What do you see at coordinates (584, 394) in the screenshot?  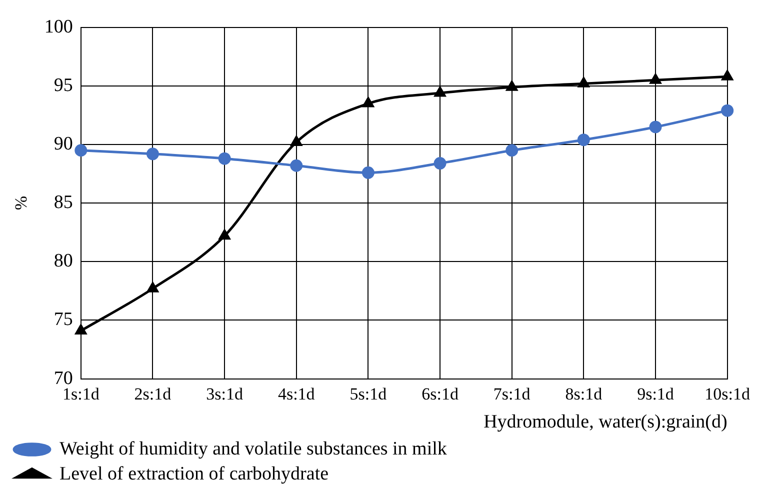 I see `x-tick-label: 8s:1d` at bounding box center [584, 394].